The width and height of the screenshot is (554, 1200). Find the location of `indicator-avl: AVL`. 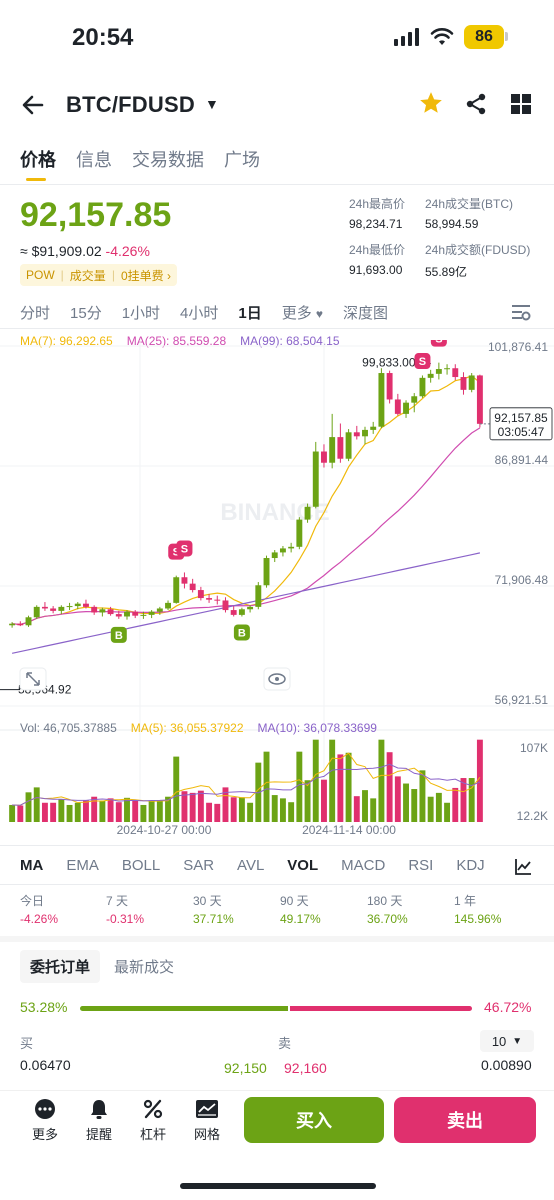

indicator-avl: AVL is located at coordinates (251, 865).